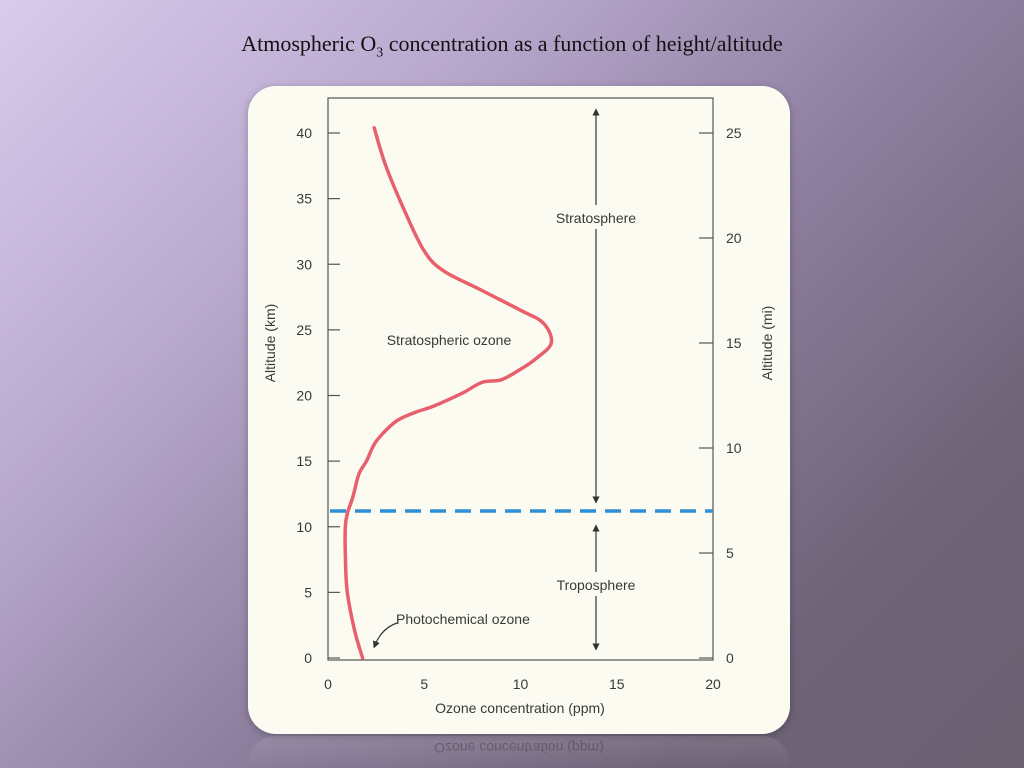 The image size is (1024, 768). I want to click on x-tick-label: 5, so click(424, 684).